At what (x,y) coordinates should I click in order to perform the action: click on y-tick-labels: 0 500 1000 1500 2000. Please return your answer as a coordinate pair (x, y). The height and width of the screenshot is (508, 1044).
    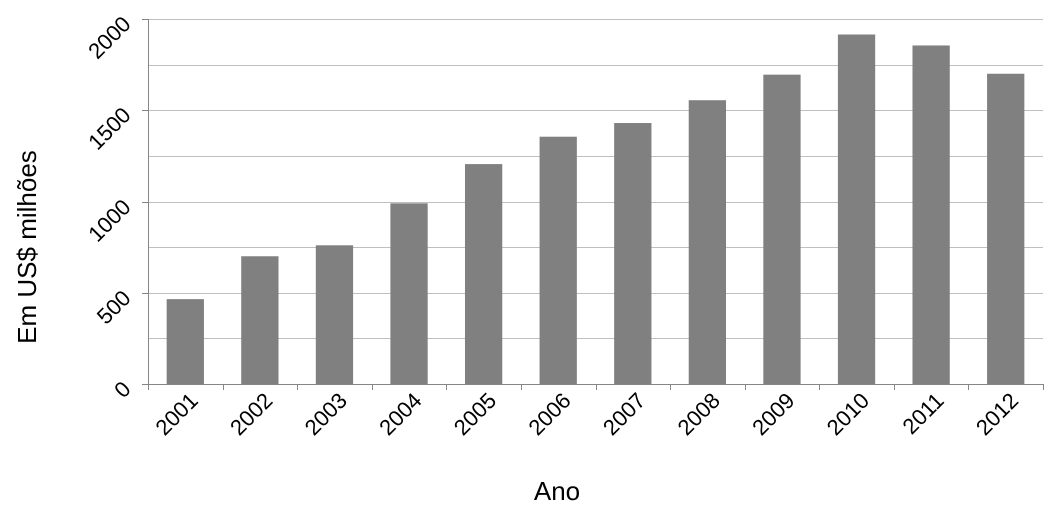
    Looking at the image, I should click on (109, 206).